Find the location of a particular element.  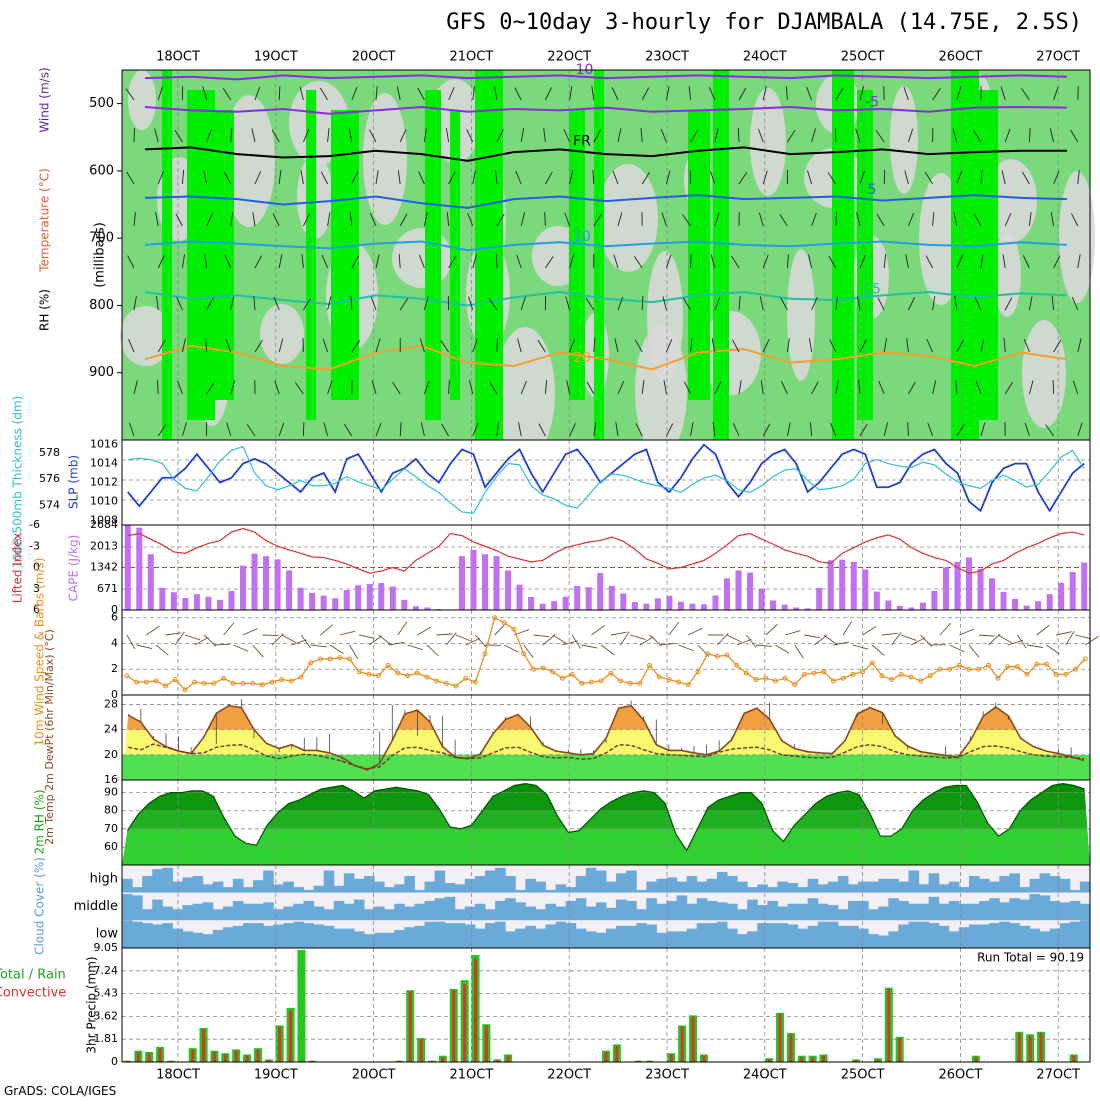

lifted-tick: -6 is located at coordinates (34, 524).